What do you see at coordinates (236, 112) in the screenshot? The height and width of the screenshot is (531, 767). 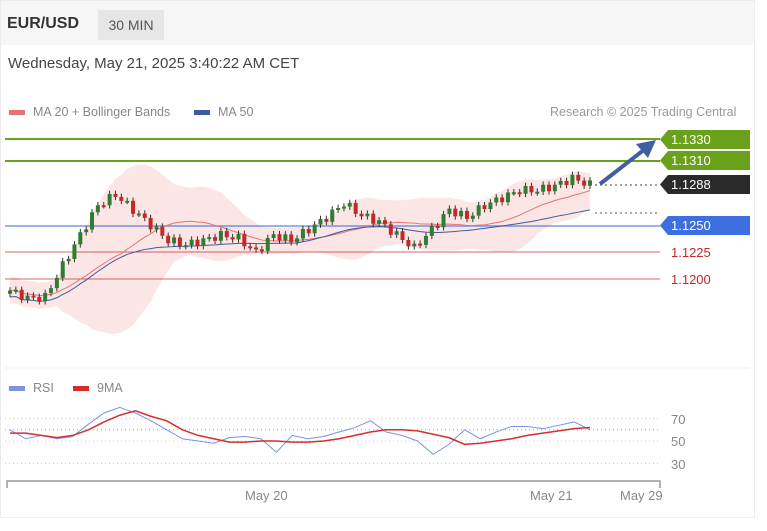 I see `legend-ma50-label: MA 50` at bounding box center [236, 112].